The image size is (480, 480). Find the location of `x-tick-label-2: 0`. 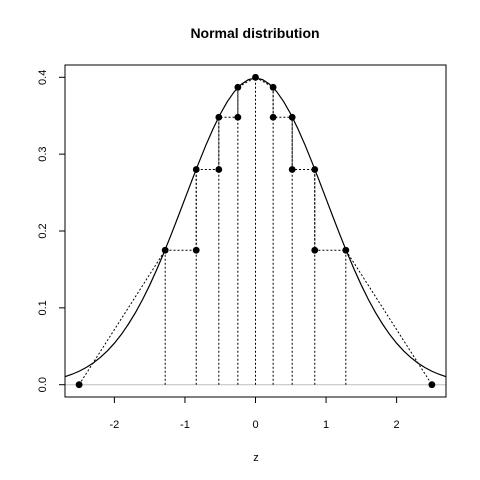

x-tick-label-2: 0 is located at coordinates (255, 425).